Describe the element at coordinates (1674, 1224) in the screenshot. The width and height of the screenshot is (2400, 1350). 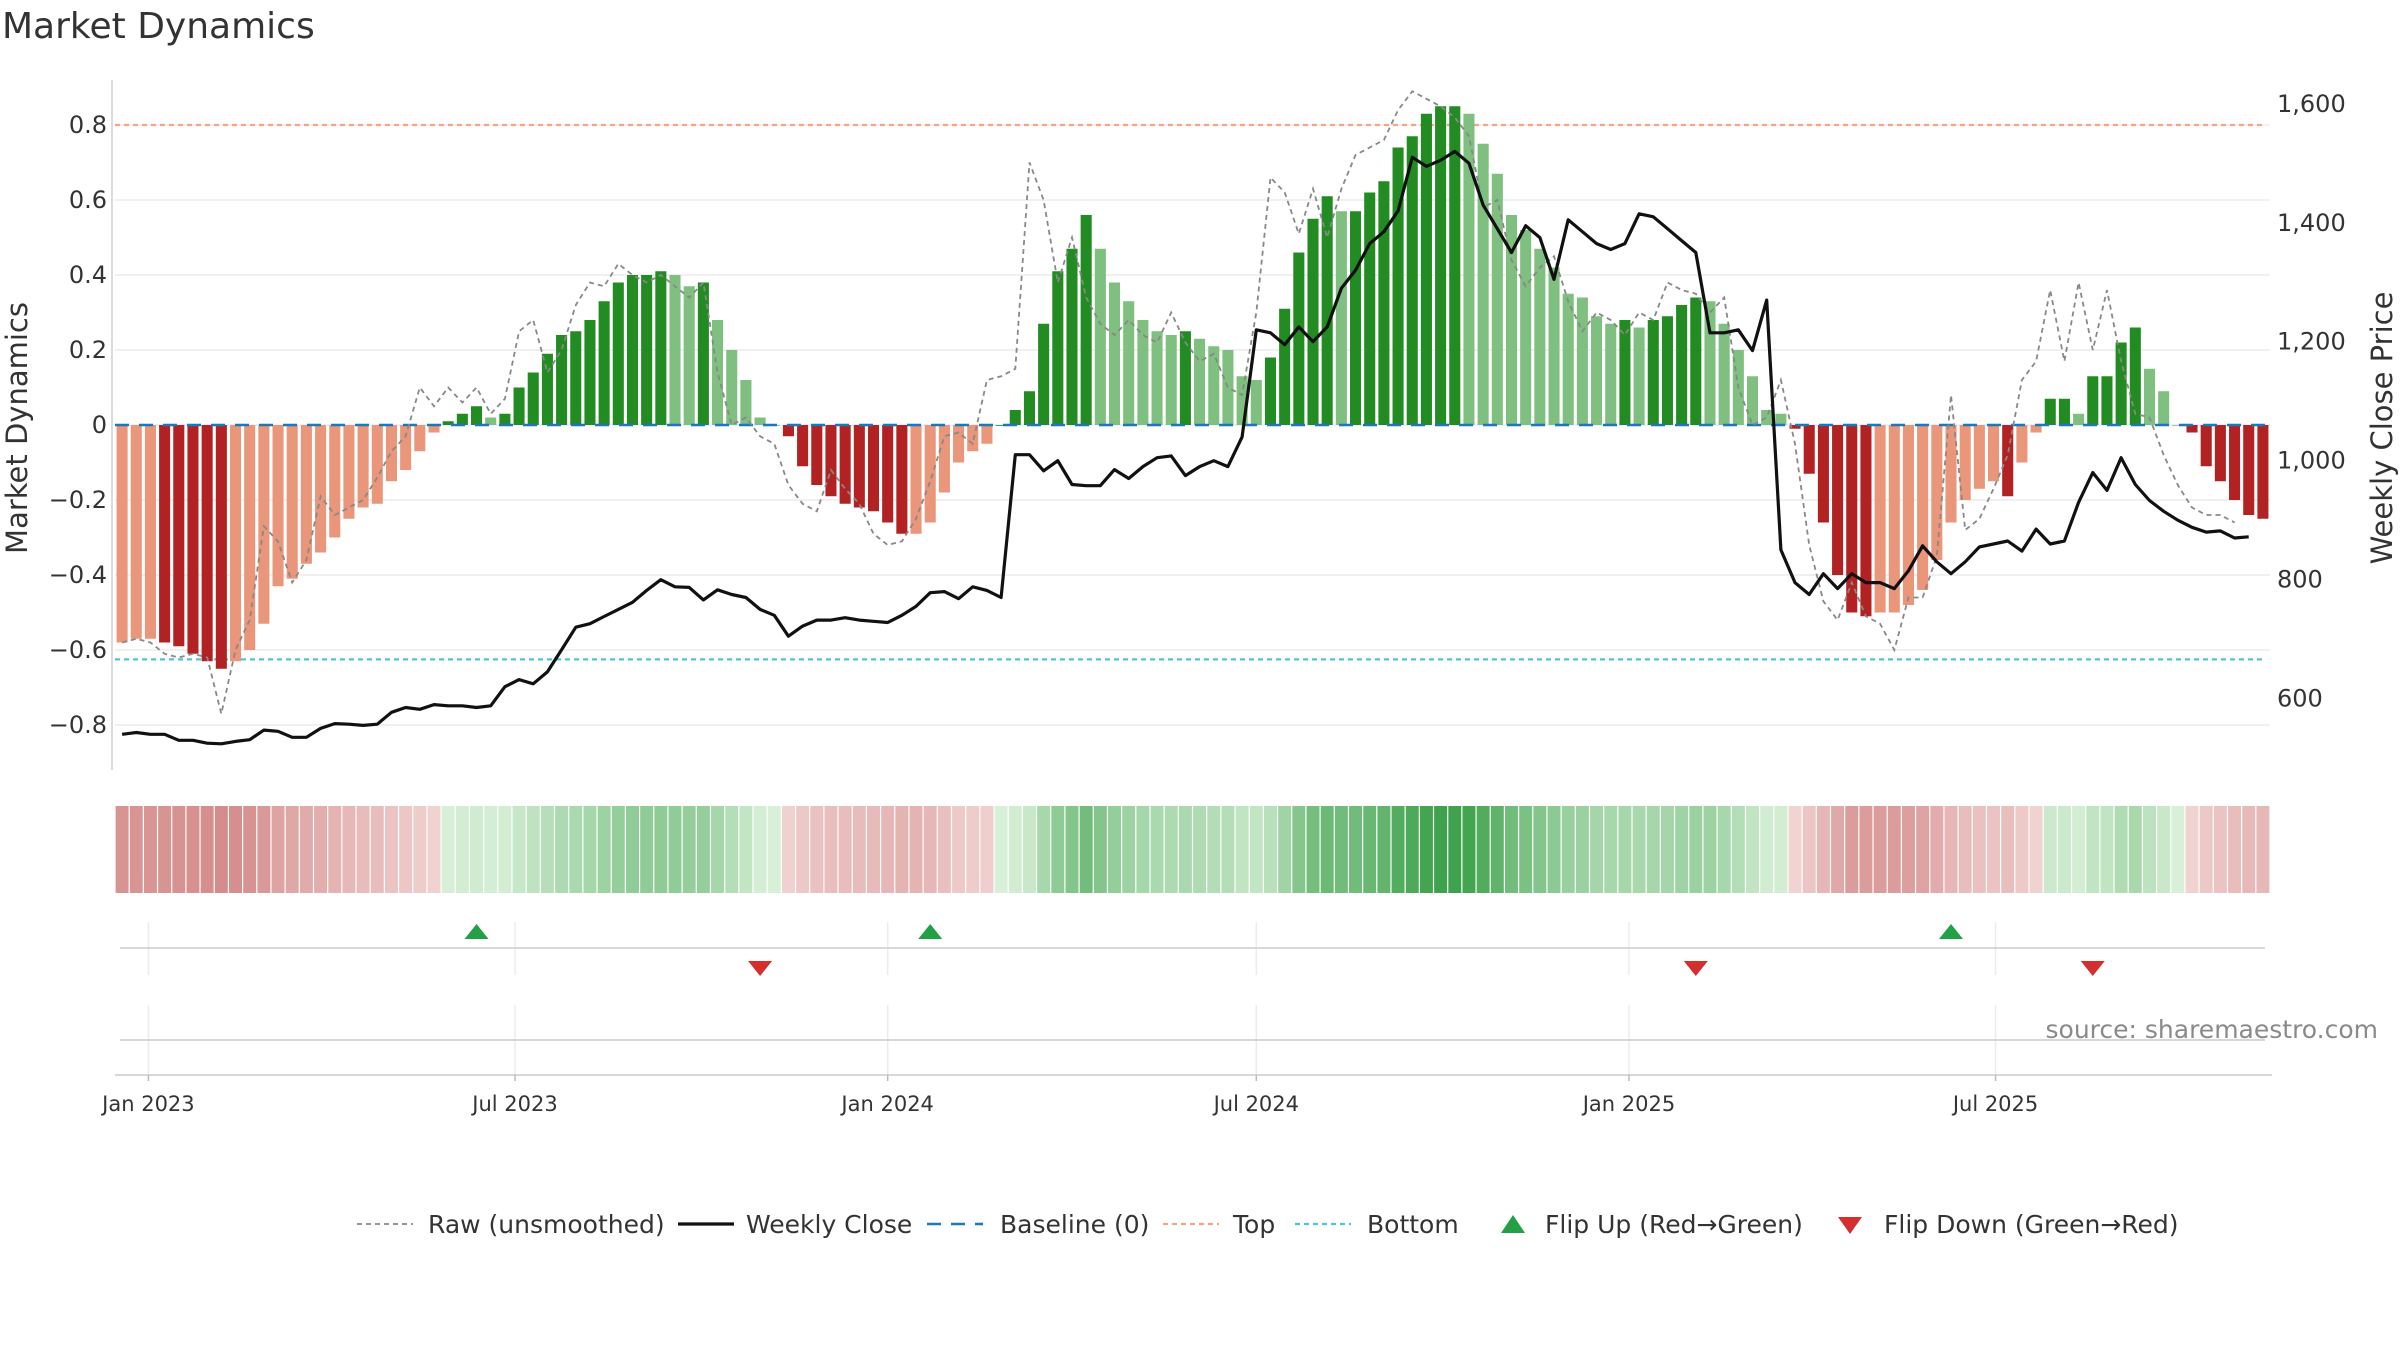
I see `legend-label: Flip Up (Red→Green)` at that location.